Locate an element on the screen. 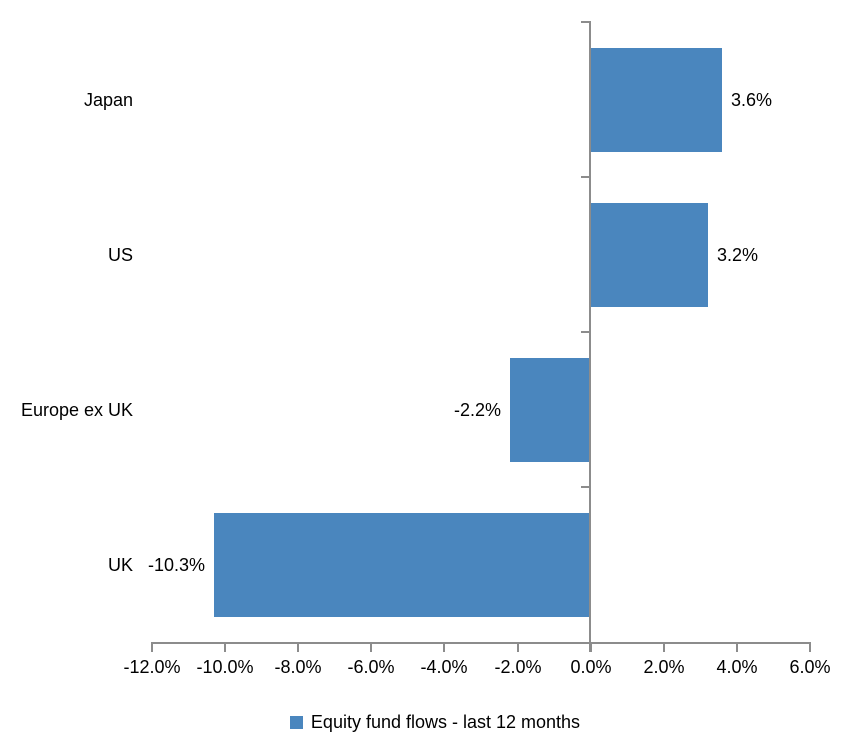  x-tick-label: -8.0% is located at coordinates (298, 667).